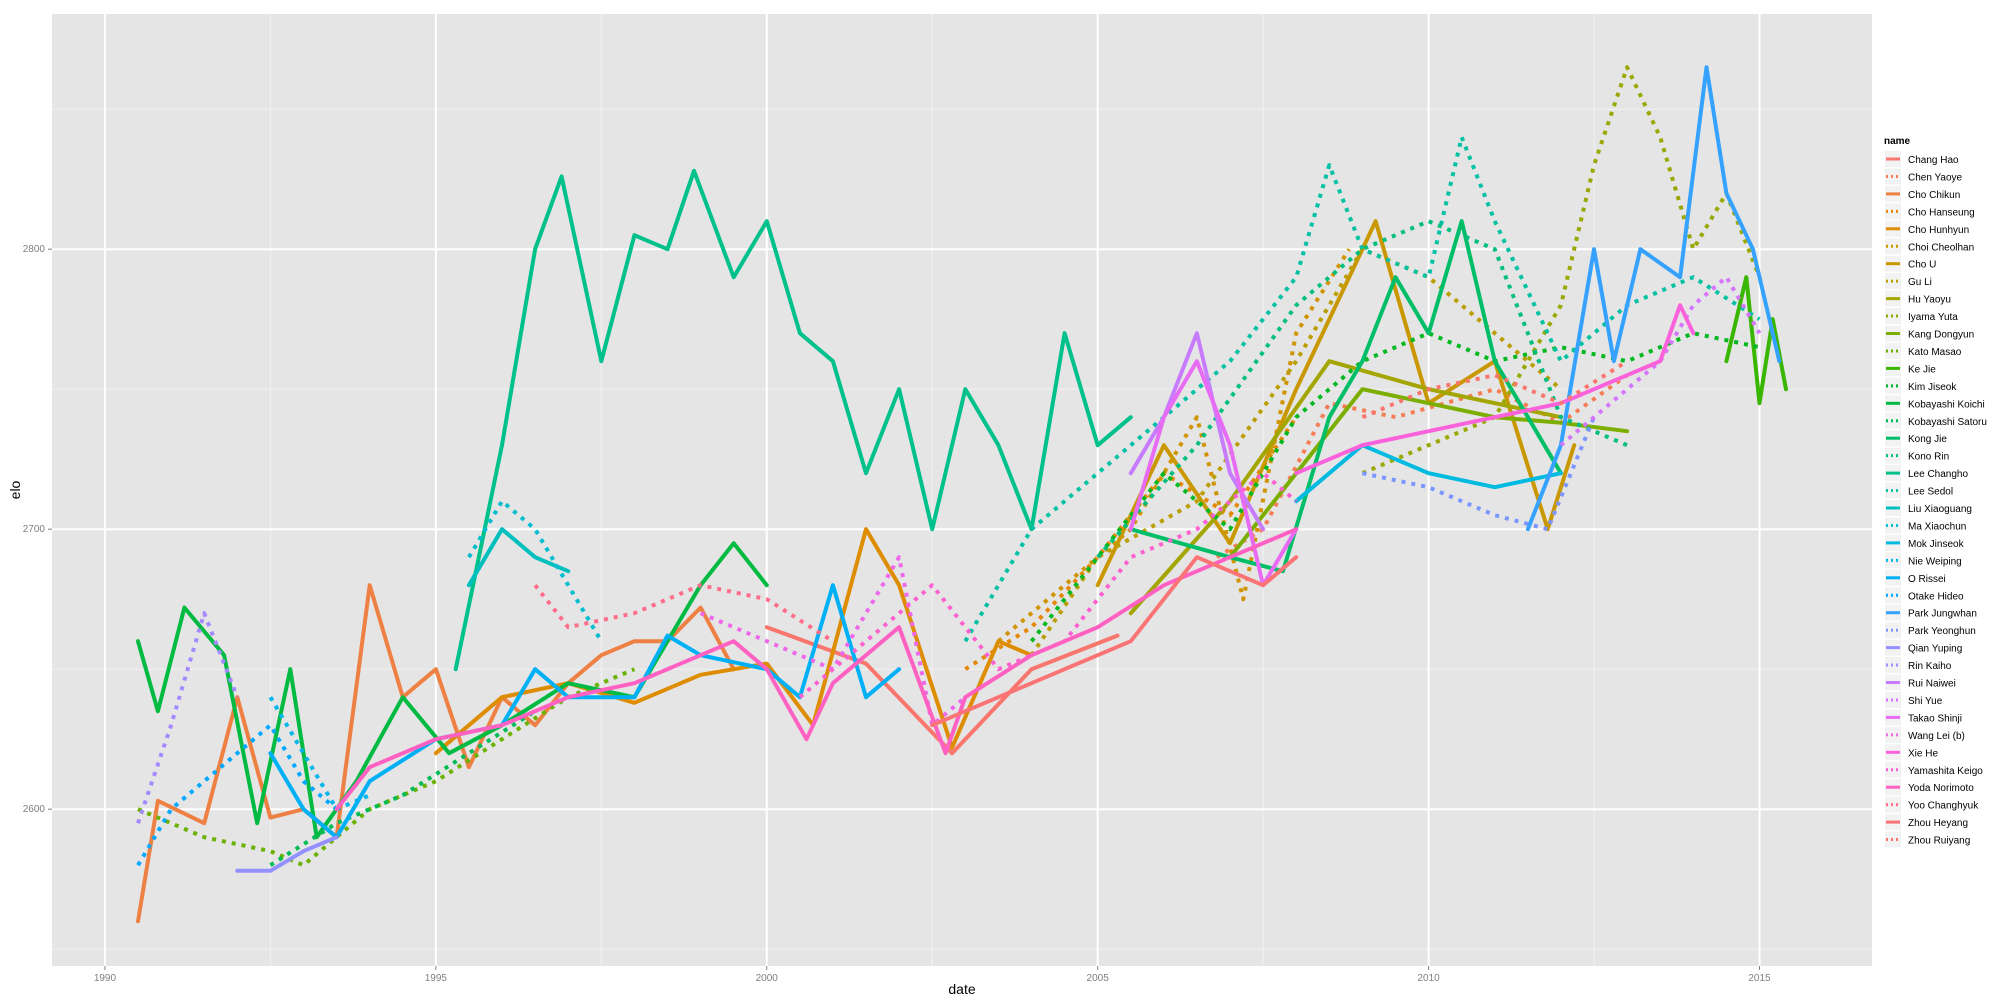  What do you see at coordinates (1927, 579) in the screenshot?
I see `legend-label: O Rissei` at bounding box center [1927, 579].